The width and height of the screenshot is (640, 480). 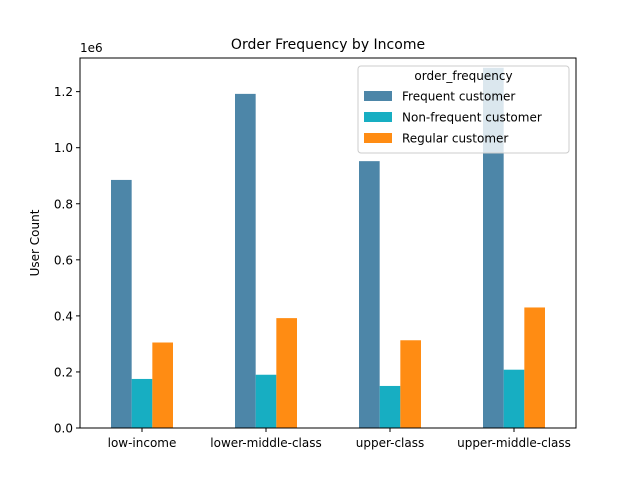 I want to click on chart-title: Order Frequency by Income, so click(x=328, y=45).